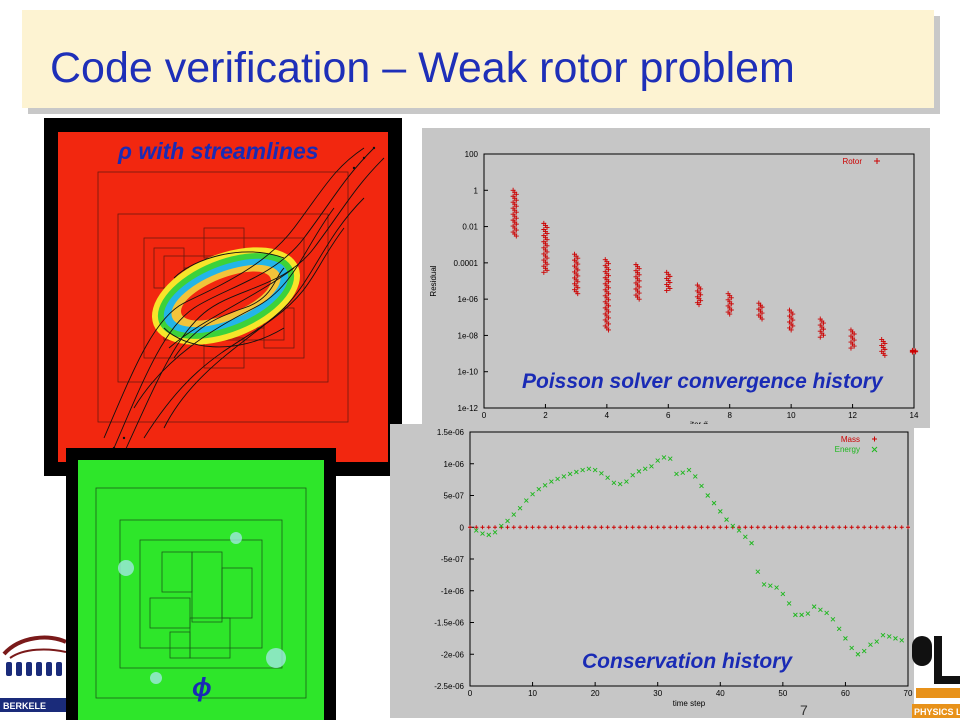 Image resolution: width=960 pixels, height=725 pixels. Describe the element at coordinates (466, 263) in the screenshot. I see `residual-y-tick-label: 0.0001` at that location.